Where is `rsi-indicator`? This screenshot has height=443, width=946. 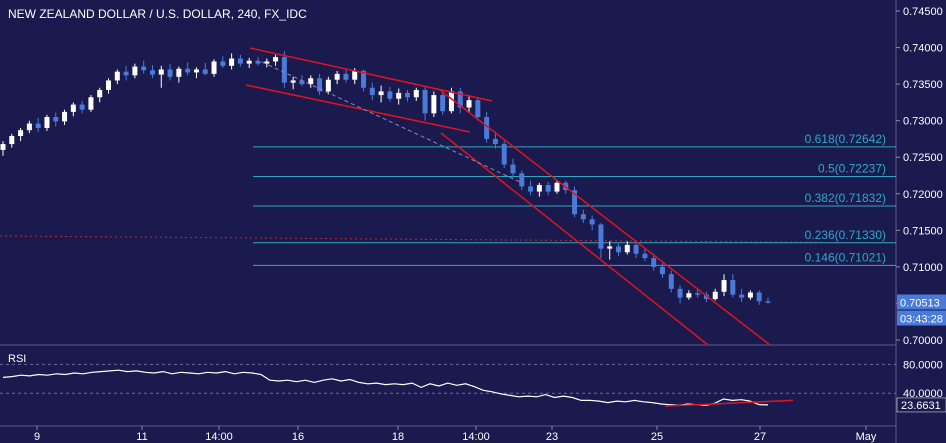 rsi-indicator is located at coordinates (448, 385).